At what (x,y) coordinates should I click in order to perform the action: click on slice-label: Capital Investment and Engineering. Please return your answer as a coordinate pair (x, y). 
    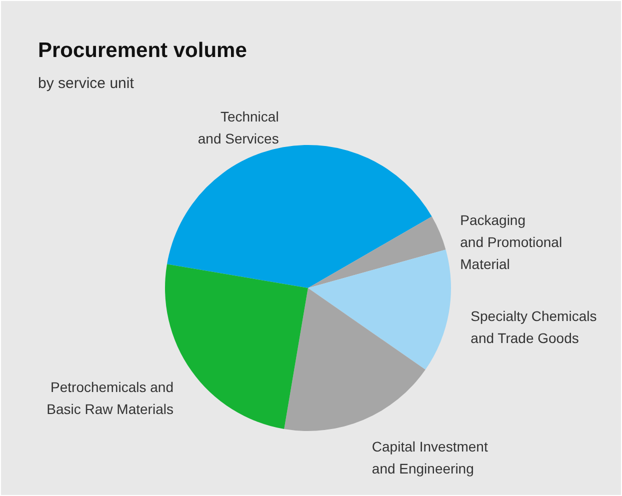
    Looking at the image, I should click on (430, 457).